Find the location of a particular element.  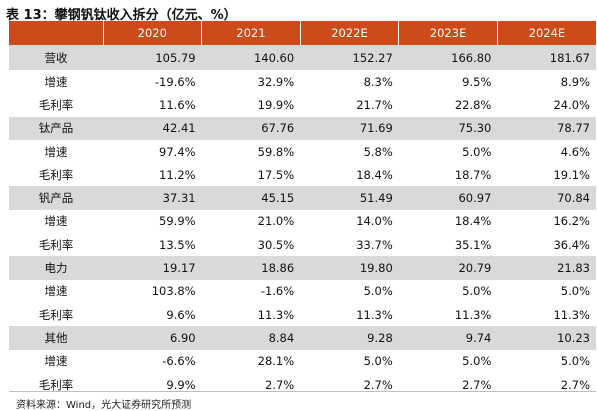

table-cell: 22.8% is located at coordinates (473, 104).